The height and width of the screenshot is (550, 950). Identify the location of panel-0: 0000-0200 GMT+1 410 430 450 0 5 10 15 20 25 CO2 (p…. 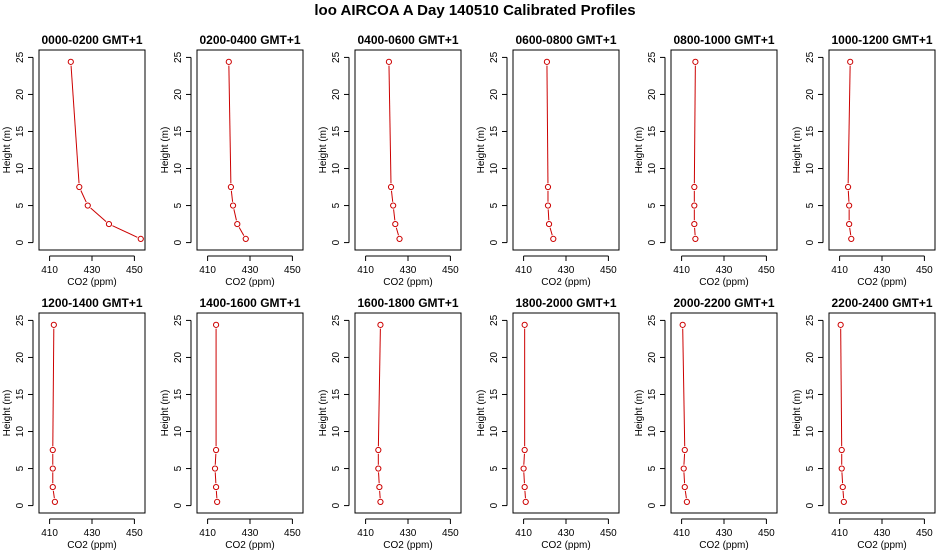
(74, 160).